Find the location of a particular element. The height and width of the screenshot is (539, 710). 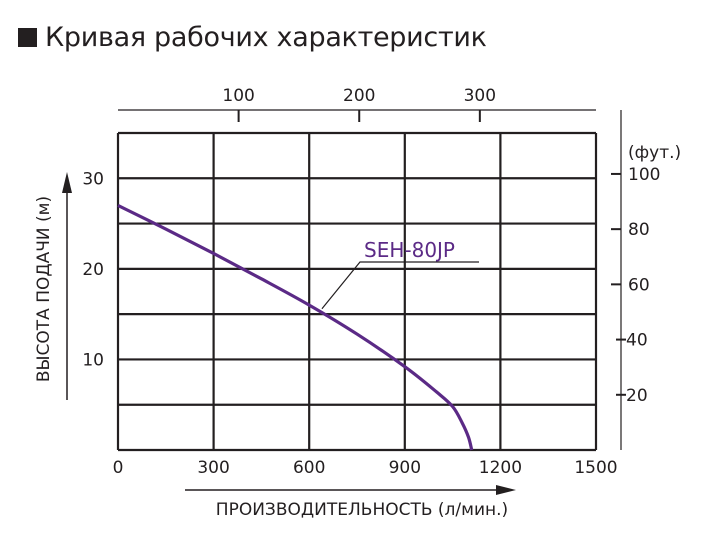

secondary-x-tick-label: 200 is located at coordinates (359, 96).